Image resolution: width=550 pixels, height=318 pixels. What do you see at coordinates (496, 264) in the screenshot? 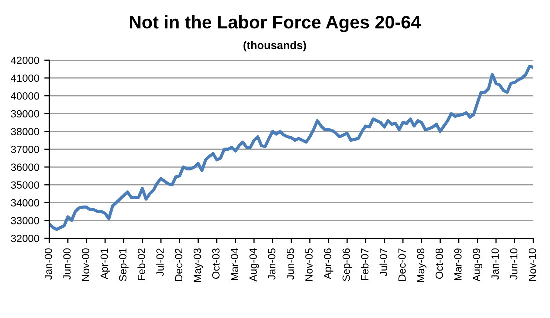
I see `x-tick-label: Jan-10` at bounding box center [496, 264].